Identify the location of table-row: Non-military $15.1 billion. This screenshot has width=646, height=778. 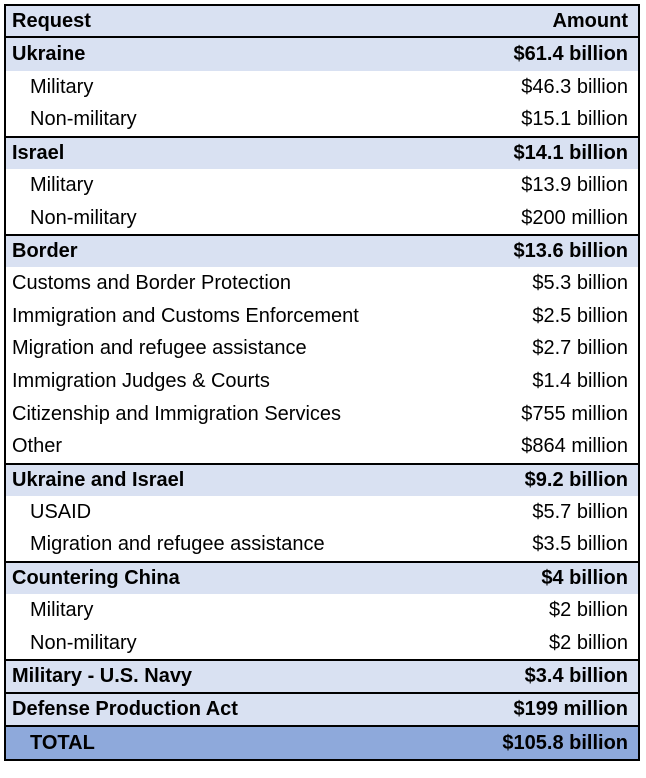
(322, 120).